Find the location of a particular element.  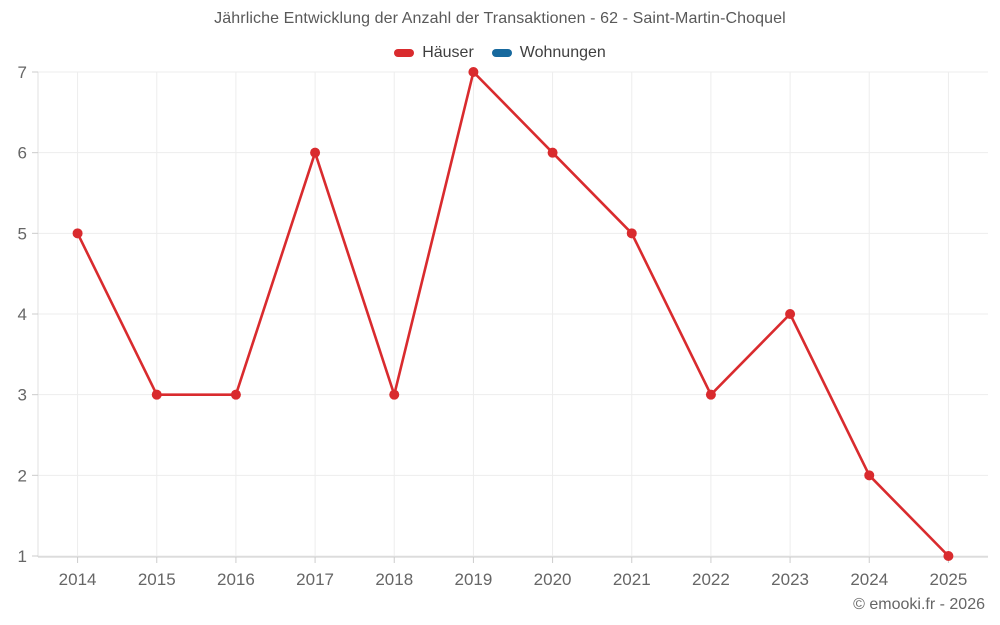

data-point-2023 is located at coordinates (790, 314).